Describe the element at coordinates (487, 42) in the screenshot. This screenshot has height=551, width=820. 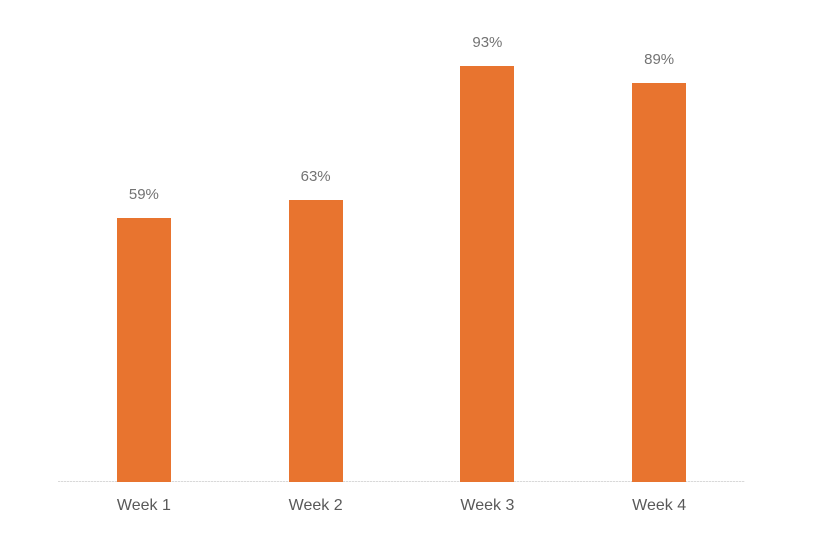
I see `data-label: 93%` at that location.